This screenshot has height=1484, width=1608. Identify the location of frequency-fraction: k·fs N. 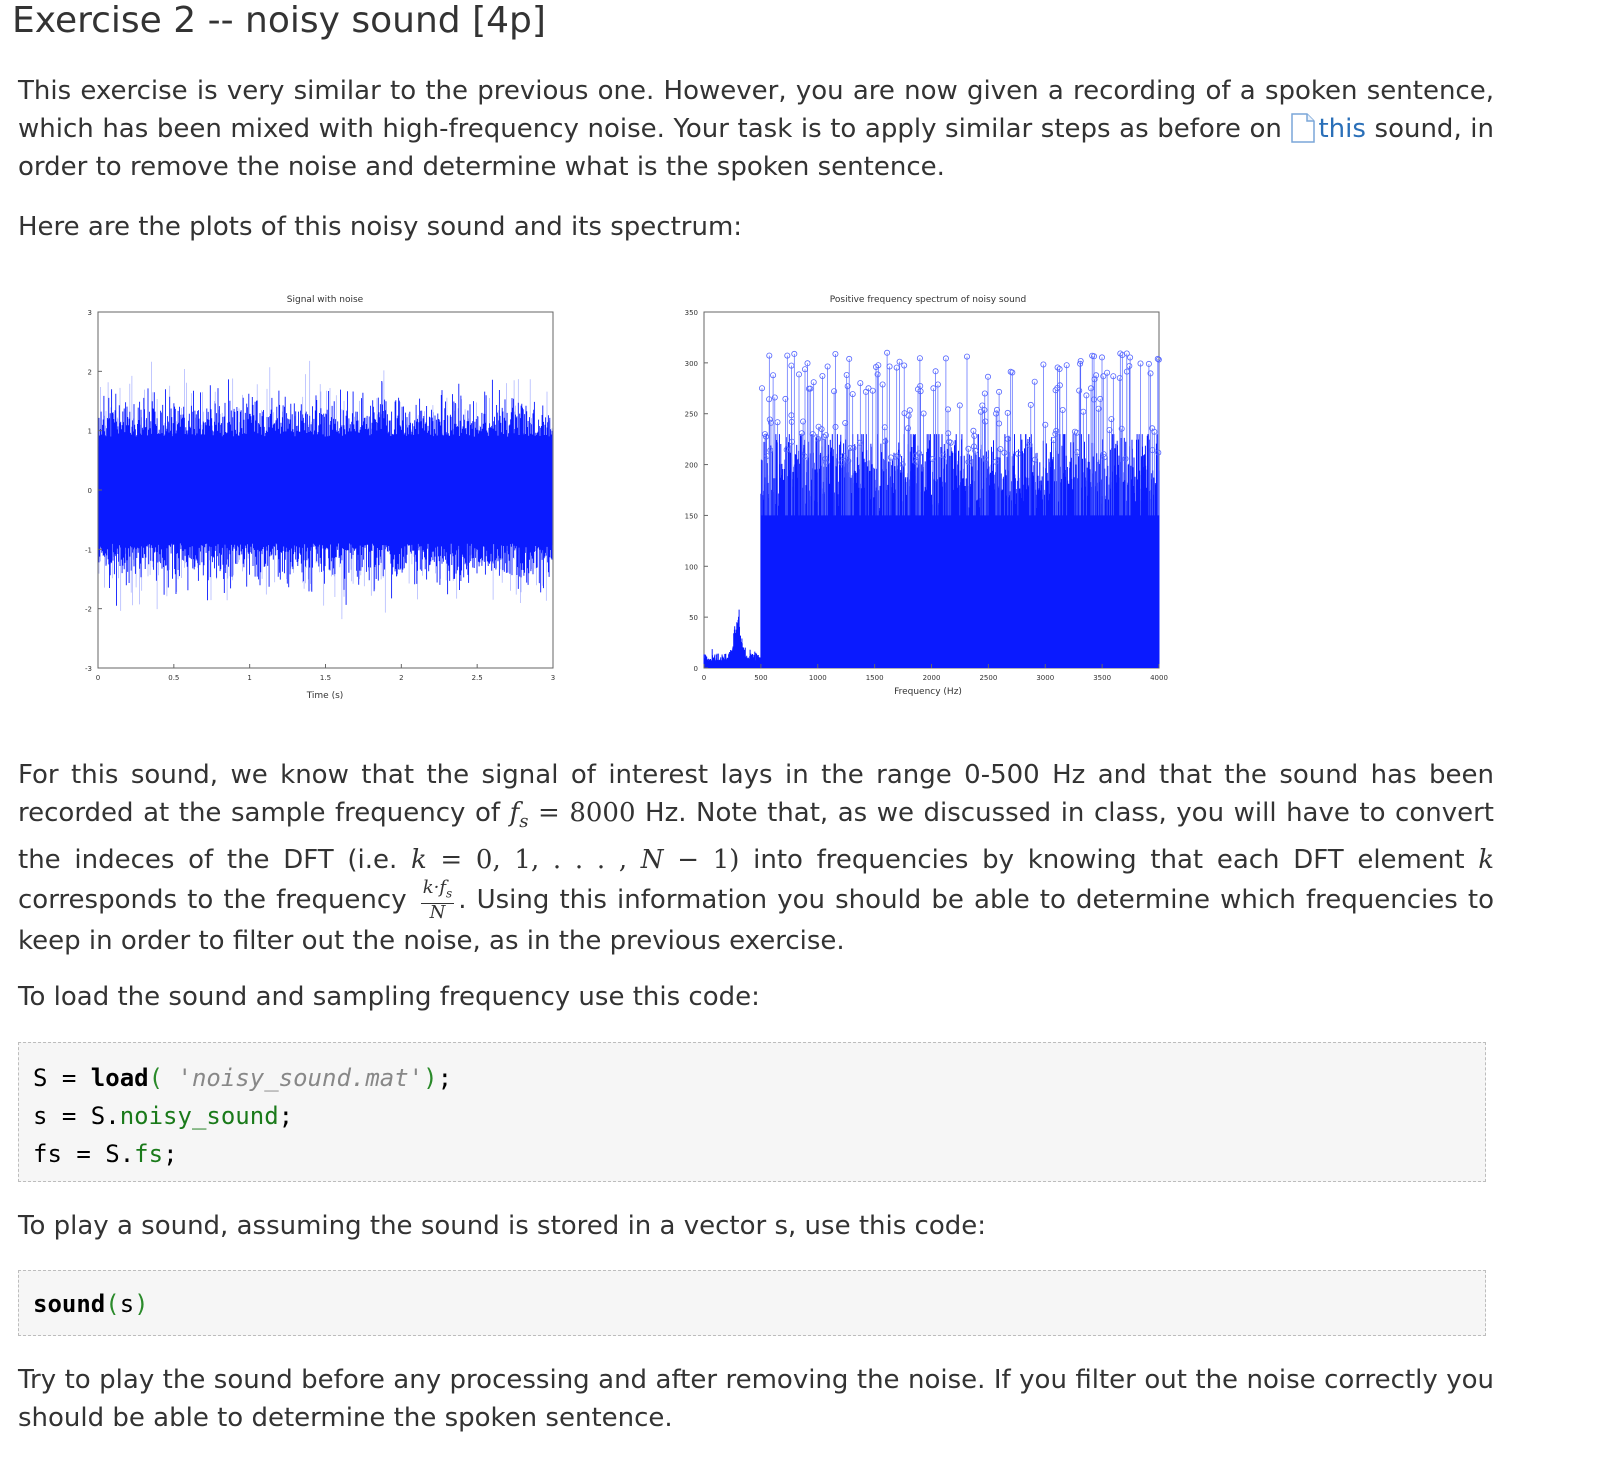
(437, 900).